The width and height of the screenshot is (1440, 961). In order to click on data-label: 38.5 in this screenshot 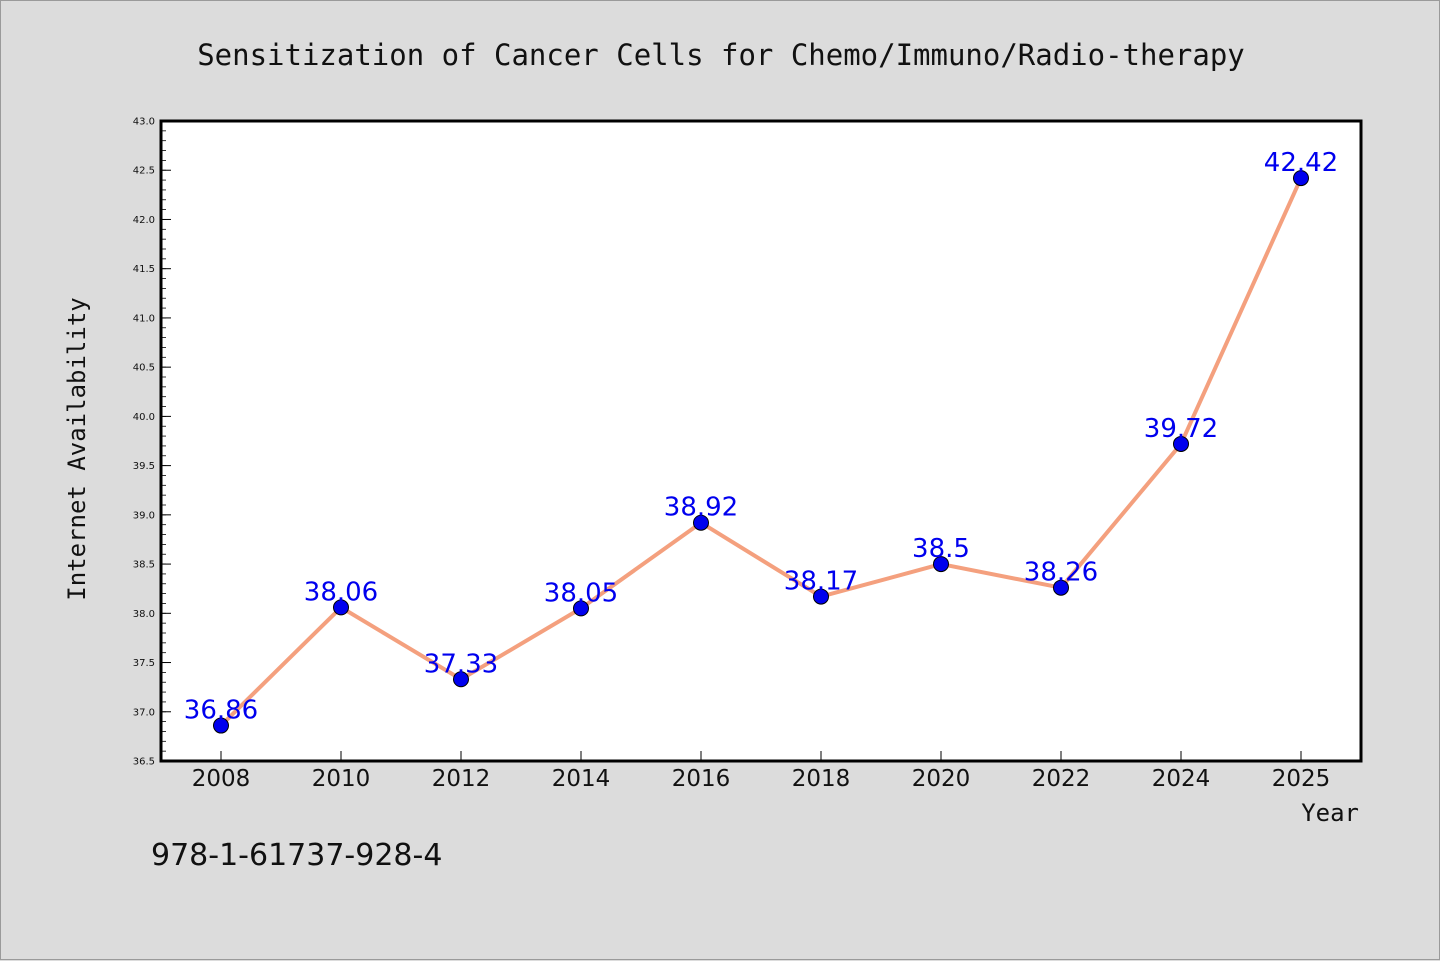, I will do `click(941, 549)`.